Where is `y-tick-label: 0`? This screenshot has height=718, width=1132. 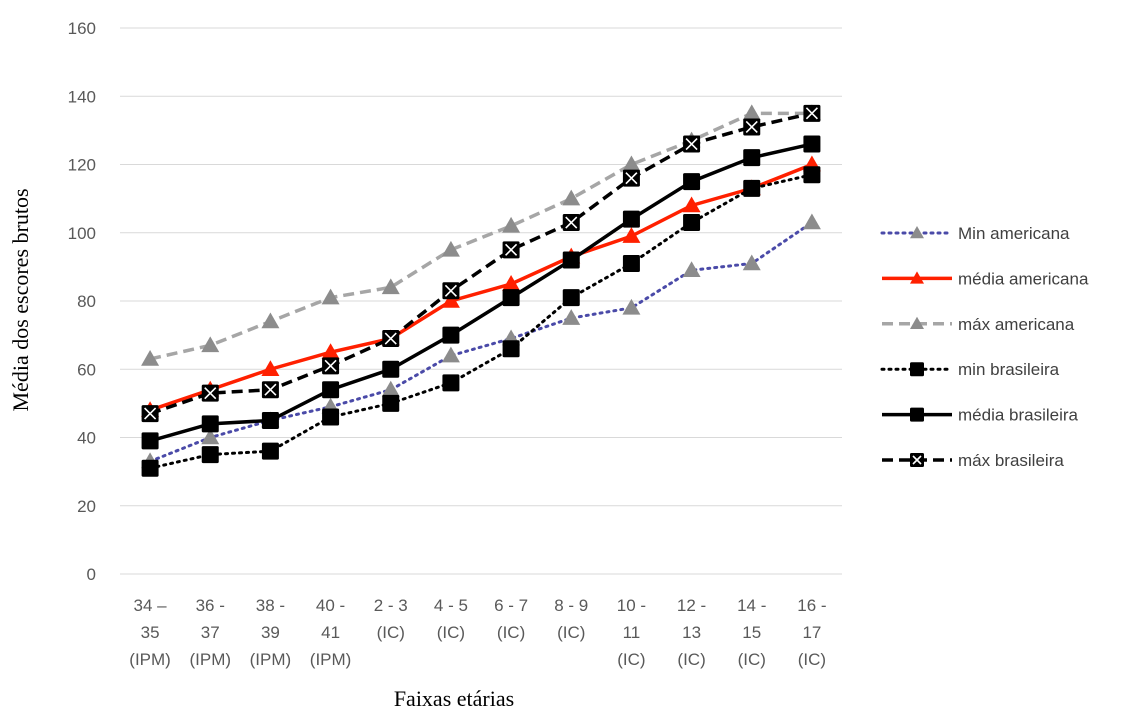 y-tick-label: 0 is located at coordinates (91, 574).